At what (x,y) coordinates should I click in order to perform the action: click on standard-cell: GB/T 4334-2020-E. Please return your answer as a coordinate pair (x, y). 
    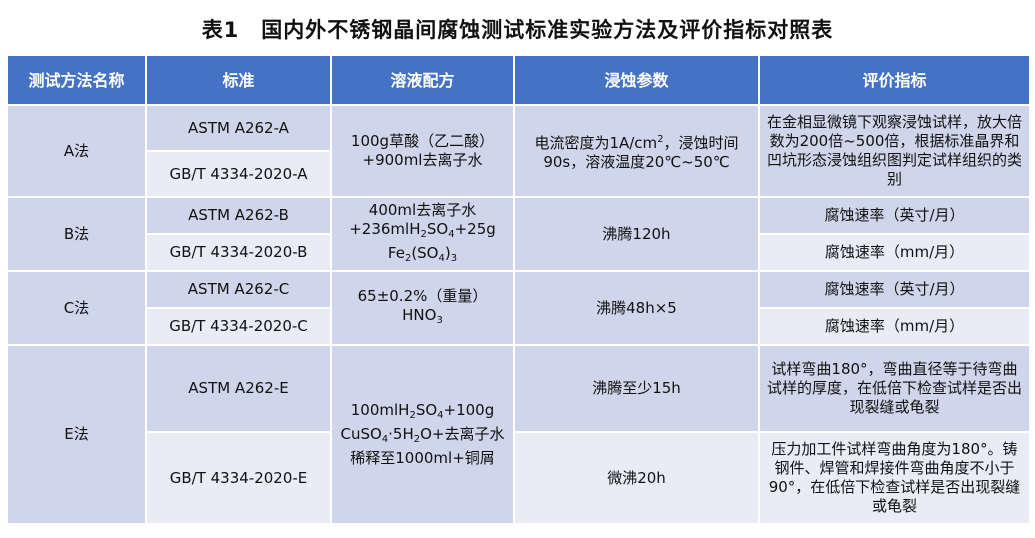
    Looking at the image, I should click on (238, 478).